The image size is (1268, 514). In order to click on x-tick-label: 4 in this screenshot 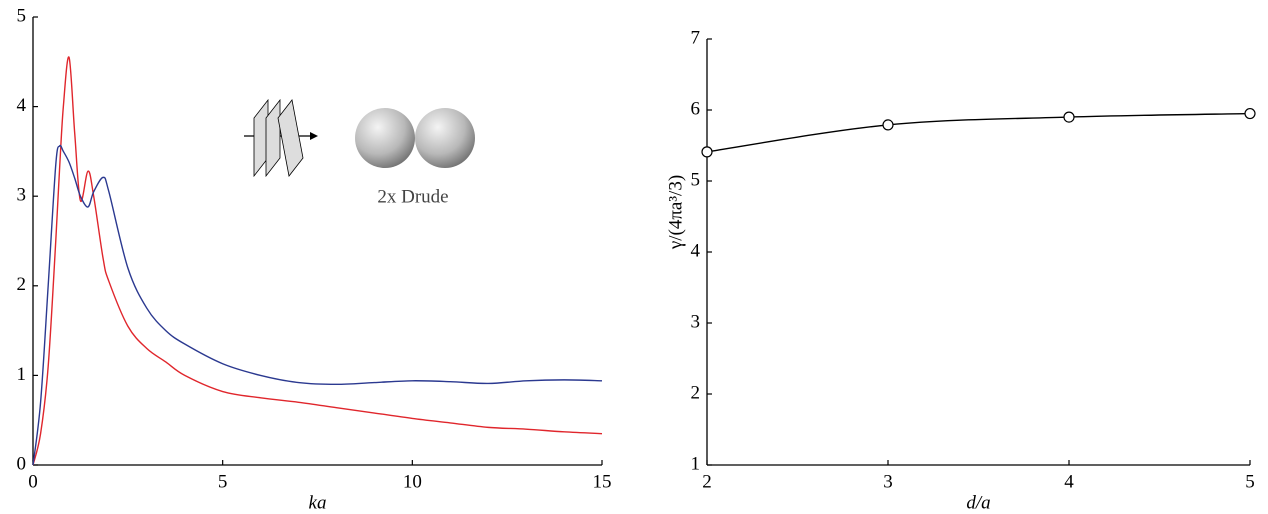, I will do `click(1069, 481)`.